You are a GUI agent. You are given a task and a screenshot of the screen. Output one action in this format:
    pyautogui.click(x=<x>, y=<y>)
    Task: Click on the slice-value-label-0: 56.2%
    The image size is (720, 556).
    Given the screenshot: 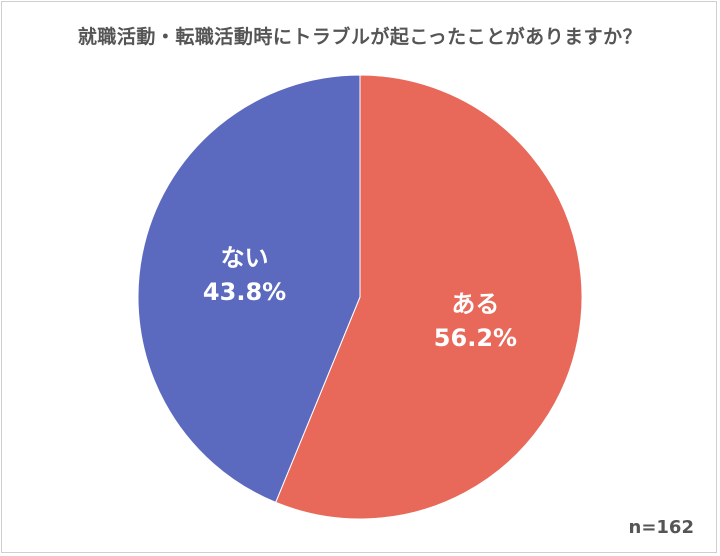 What is the action you would take?
    pyautogui.click(x=475, y=338)
    